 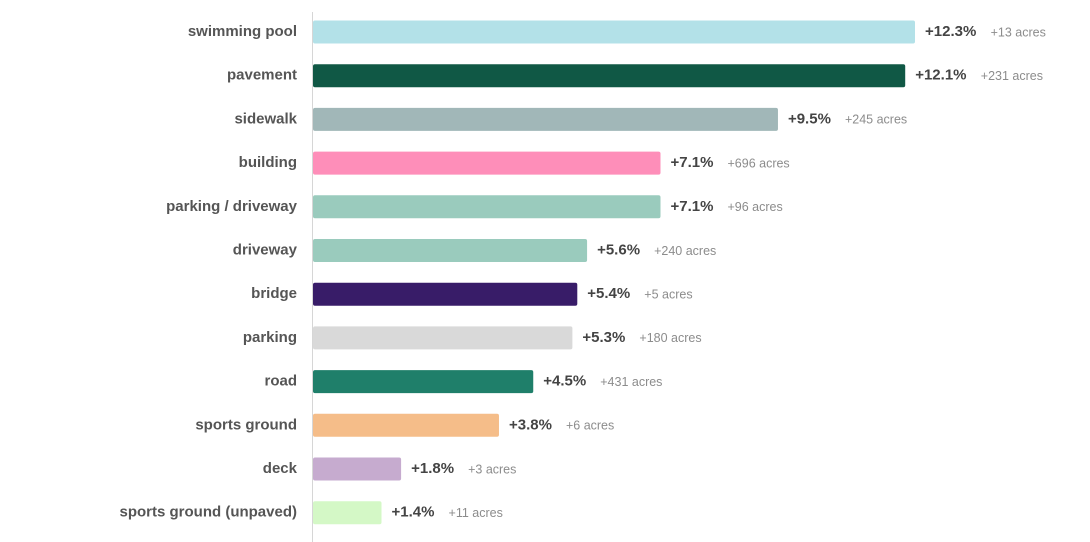 What do you see at coordinates (280, 381) in the screenshot?
I see `category-label: road` at bounding box center [280, 381].